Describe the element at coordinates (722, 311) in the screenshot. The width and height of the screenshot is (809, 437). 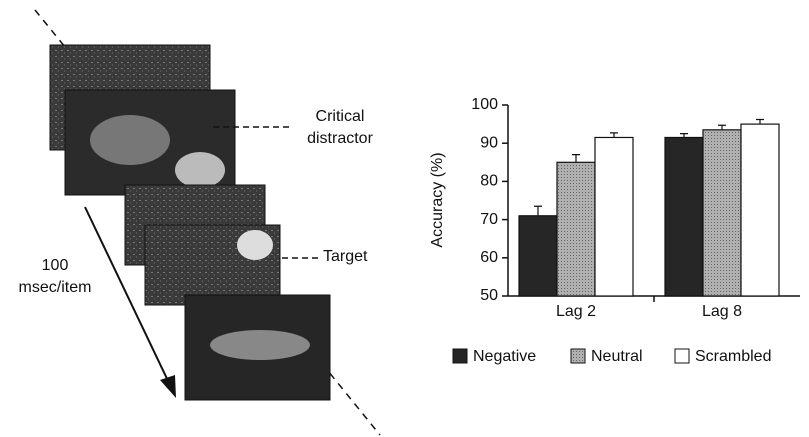
I see `x-tick-label: Lag 8` at that location.